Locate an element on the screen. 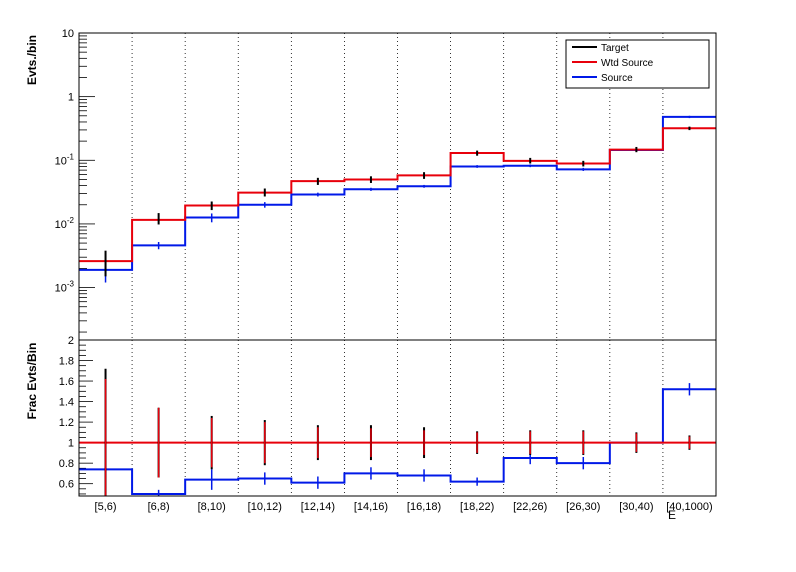 This screenshot has width=796, height=572. x-tick-label: [10,12) is located at coordinates (265, 507).